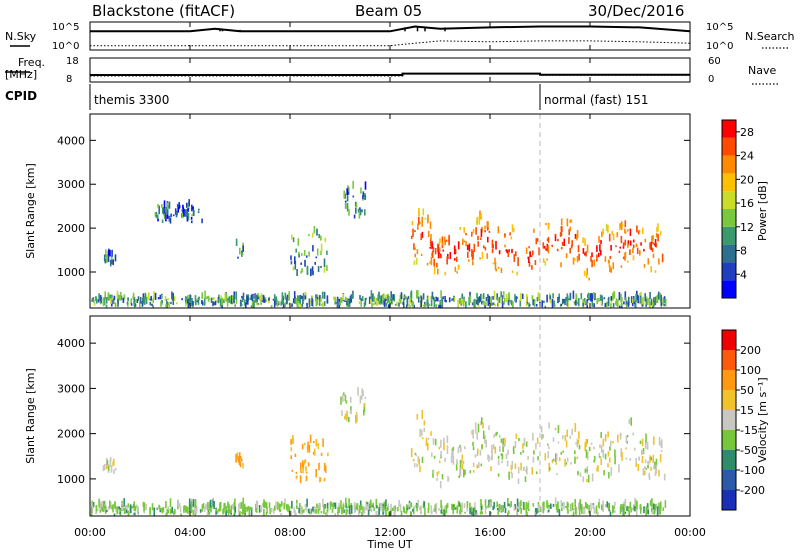 The width and height of the screenshot is (800, 554). Describe the element at coordinates (490, 532) in the screenshot. I see `time-tick-label: 16:00` at that location.